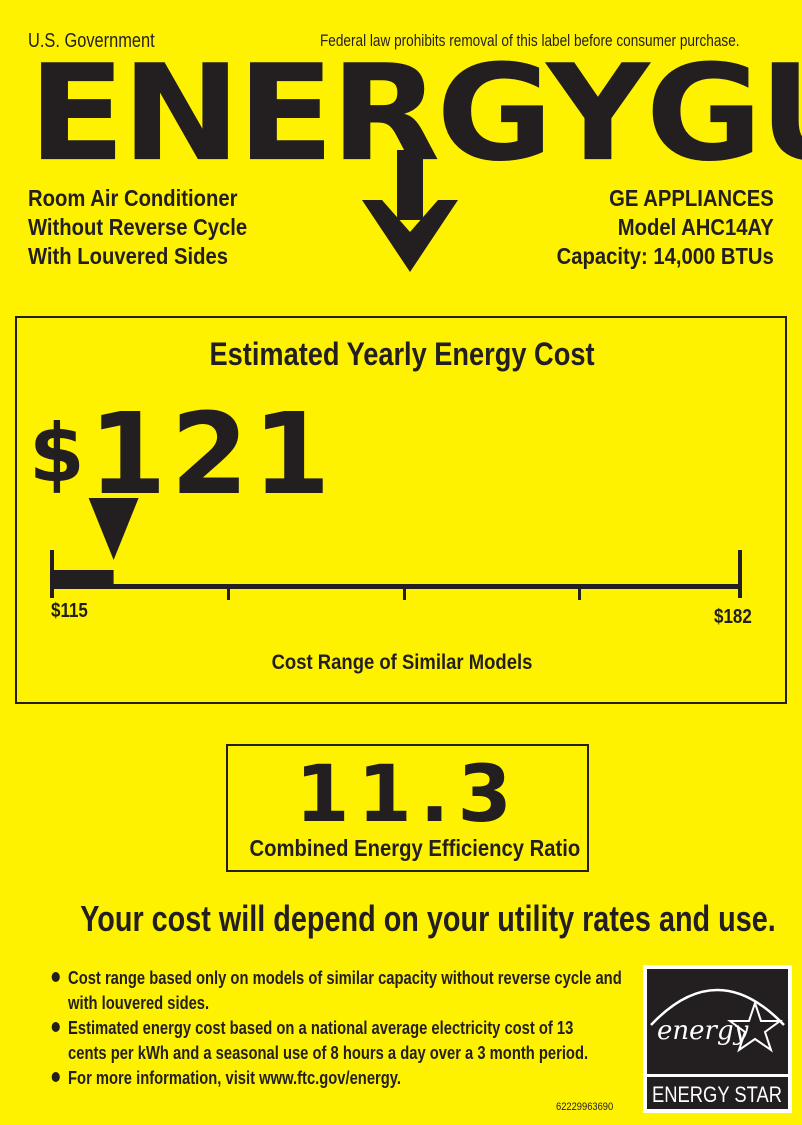 The width and height of the screenshot is (802, 1125). What do you see at coordinates (733, 617) in the screenshot?
I see `range-high: $182` at bounding box center [733, 617].